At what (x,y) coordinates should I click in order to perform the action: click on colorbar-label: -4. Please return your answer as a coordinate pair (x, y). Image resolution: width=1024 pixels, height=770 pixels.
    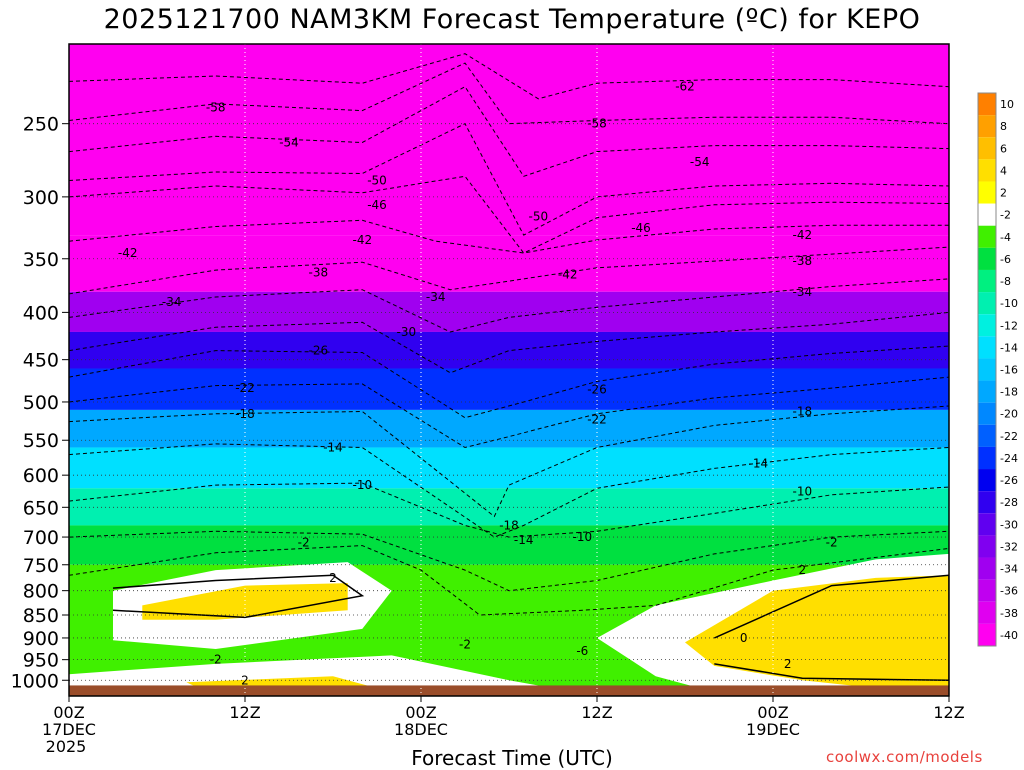
    Looking at the image, I should click on (1005, 237).